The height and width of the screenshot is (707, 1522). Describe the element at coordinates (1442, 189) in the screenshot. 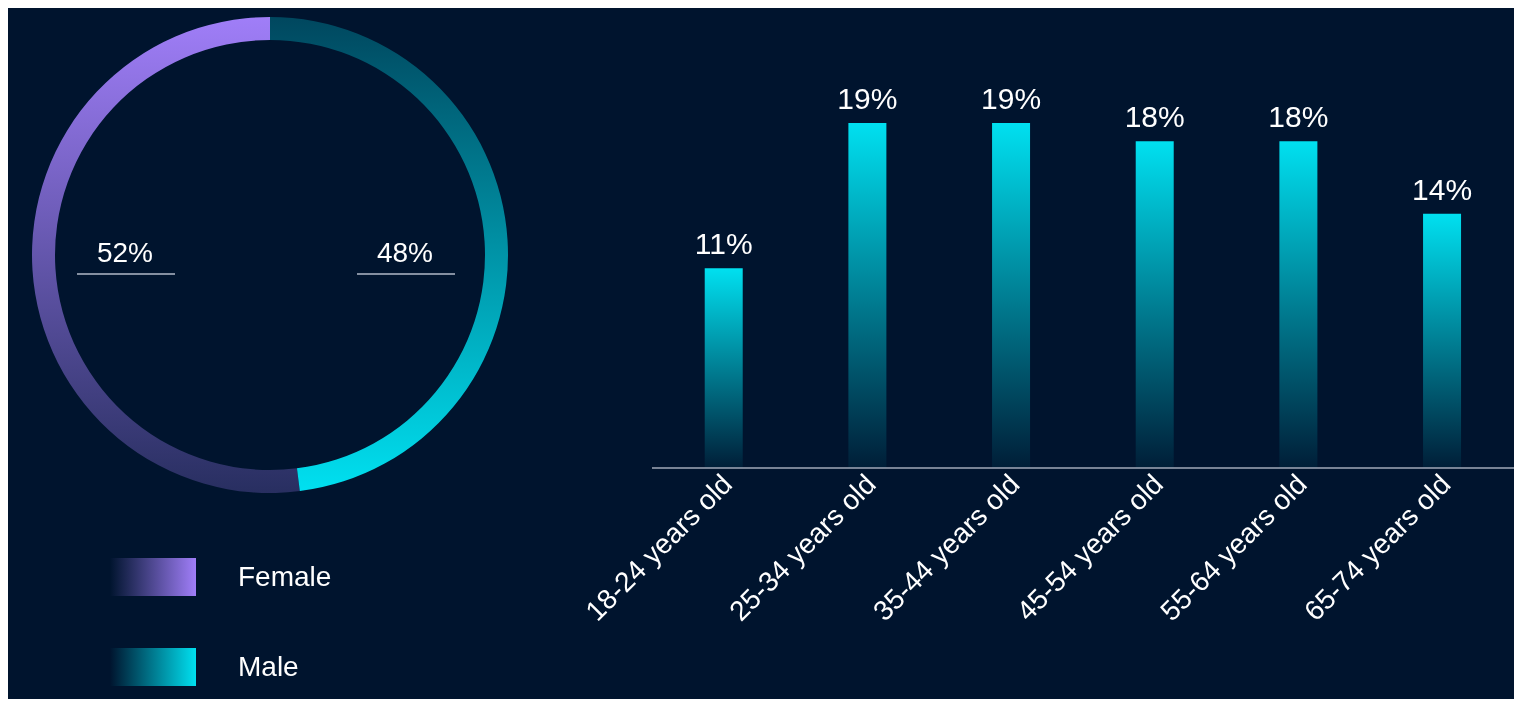

I see `data-label: 14%` at that location.